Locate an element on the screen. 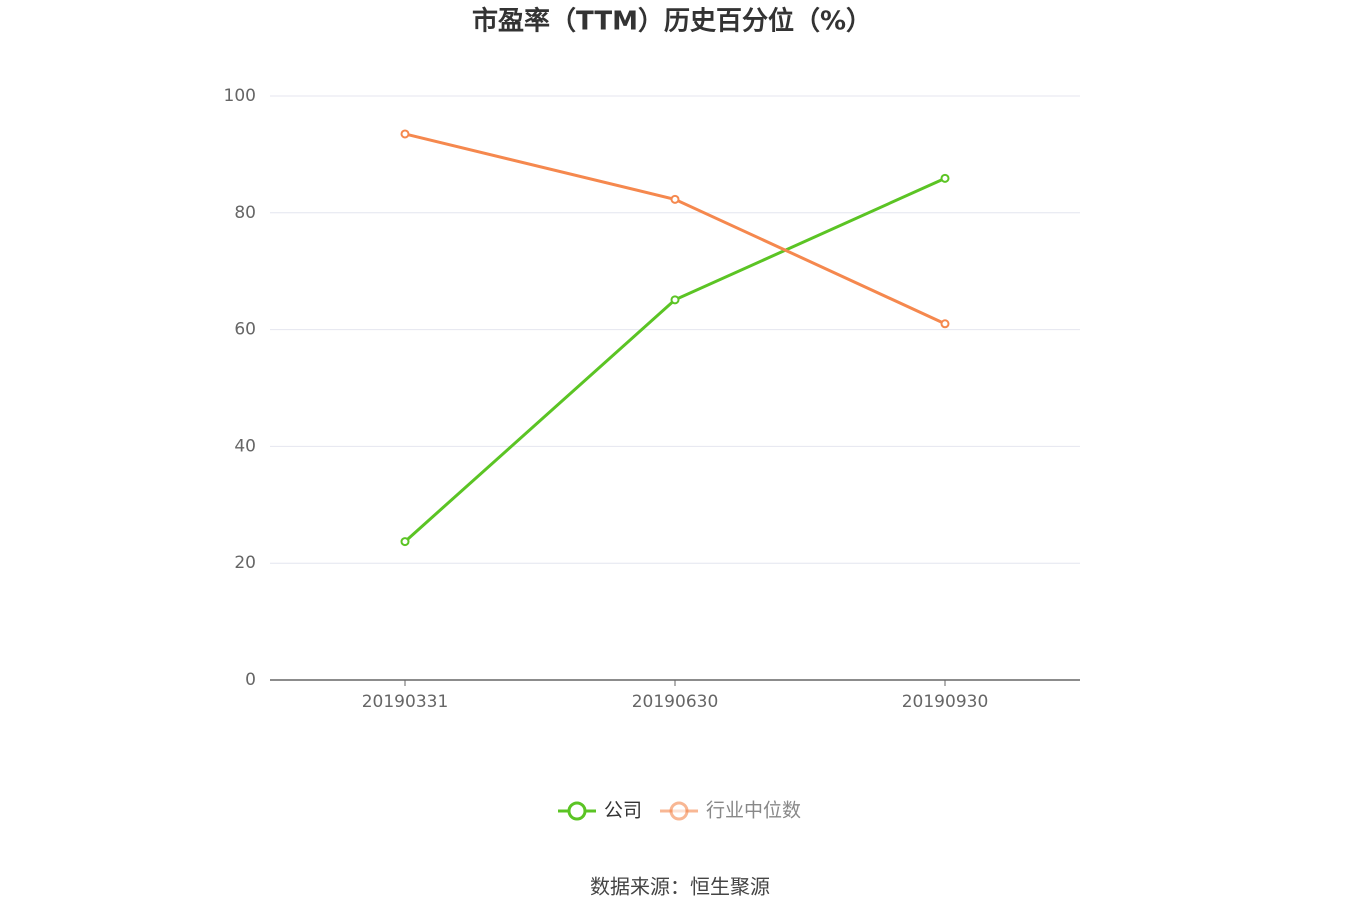  legend-label: 公司 is located at coordinates (623, 811).